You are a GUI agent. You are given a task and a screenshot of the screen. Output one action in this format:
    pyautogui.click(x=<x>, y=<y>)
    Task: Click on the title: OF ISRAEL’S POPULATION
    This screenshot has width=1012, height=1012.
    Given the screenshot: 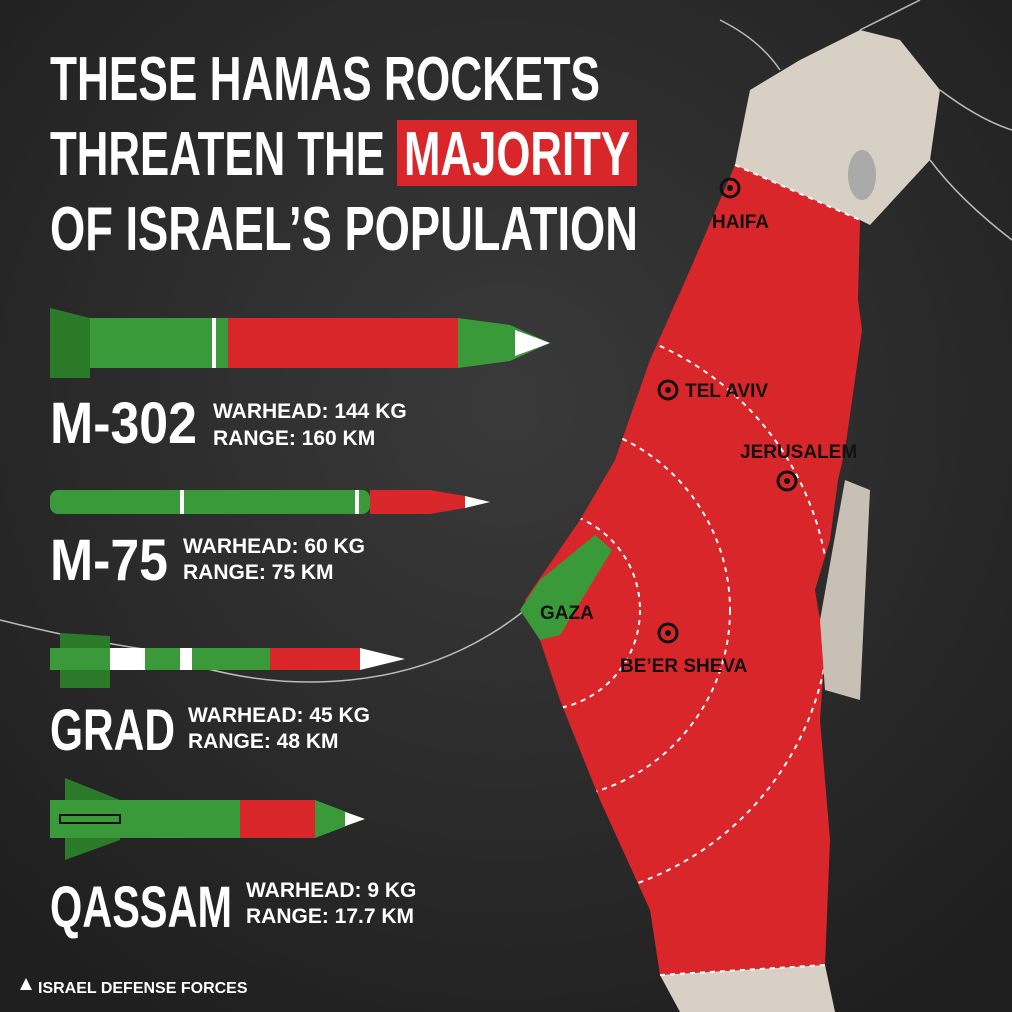 What is the action you would take?
    pyautogui.click(x=344, y=229)
    